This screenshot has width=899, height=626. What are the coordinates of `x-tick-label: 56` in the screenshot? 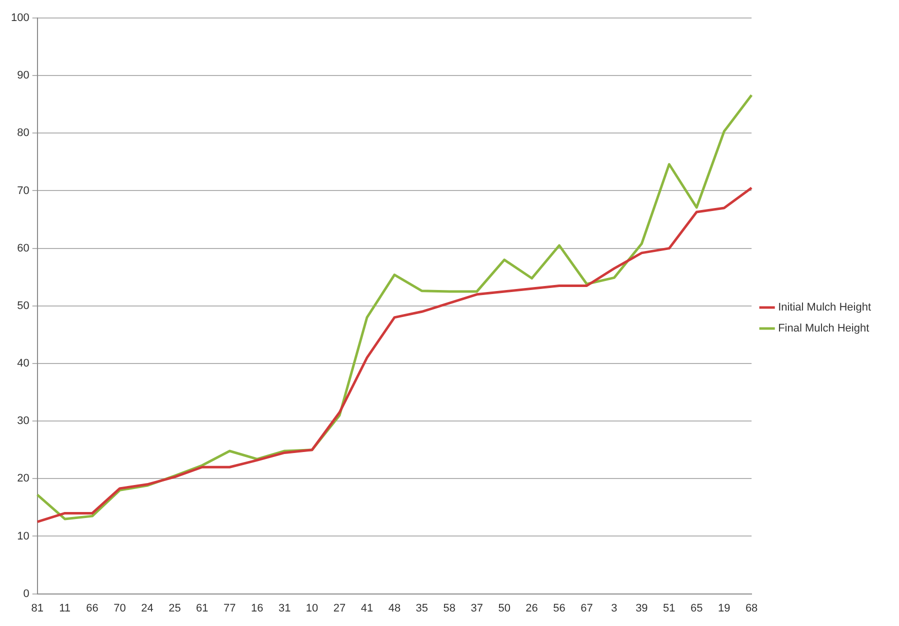 It's located at (559, 608).